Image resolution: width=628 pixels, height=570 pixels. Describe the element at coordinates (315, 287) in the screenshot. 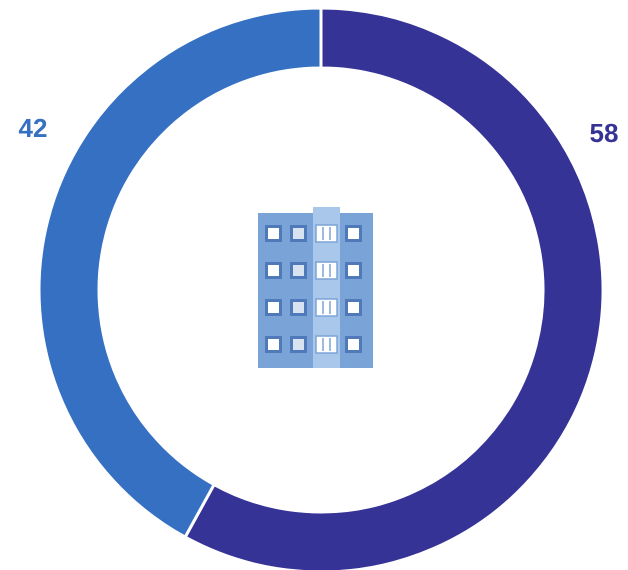

I see `apartment-building-icon` at that location.